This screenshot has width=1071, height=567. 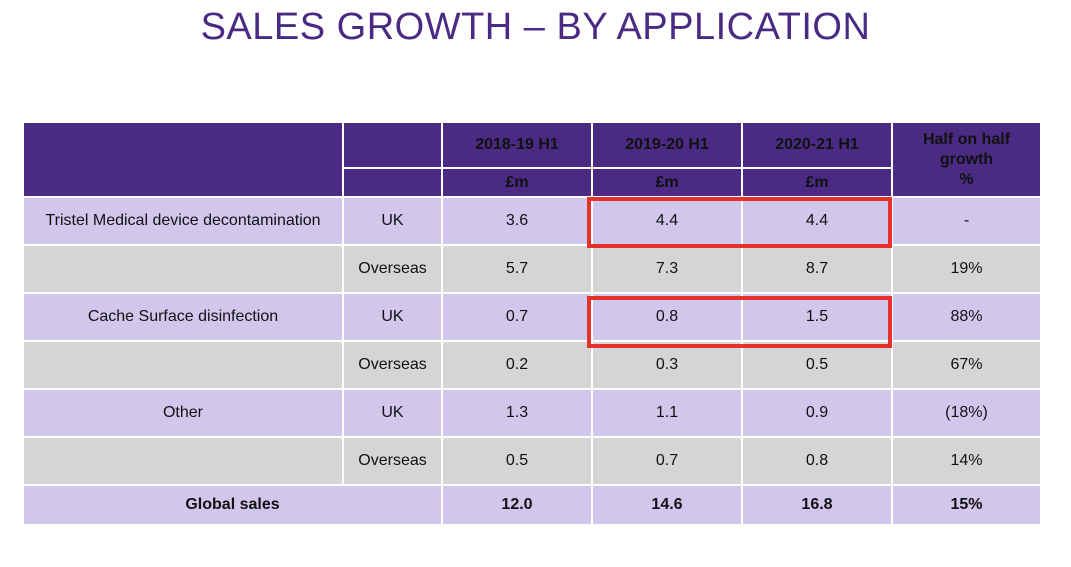 What do you see at coordinates (183, 317) in the screenshot?
I see `application-cell: Cache Surface disinfection` at bounding box center [183, 317].